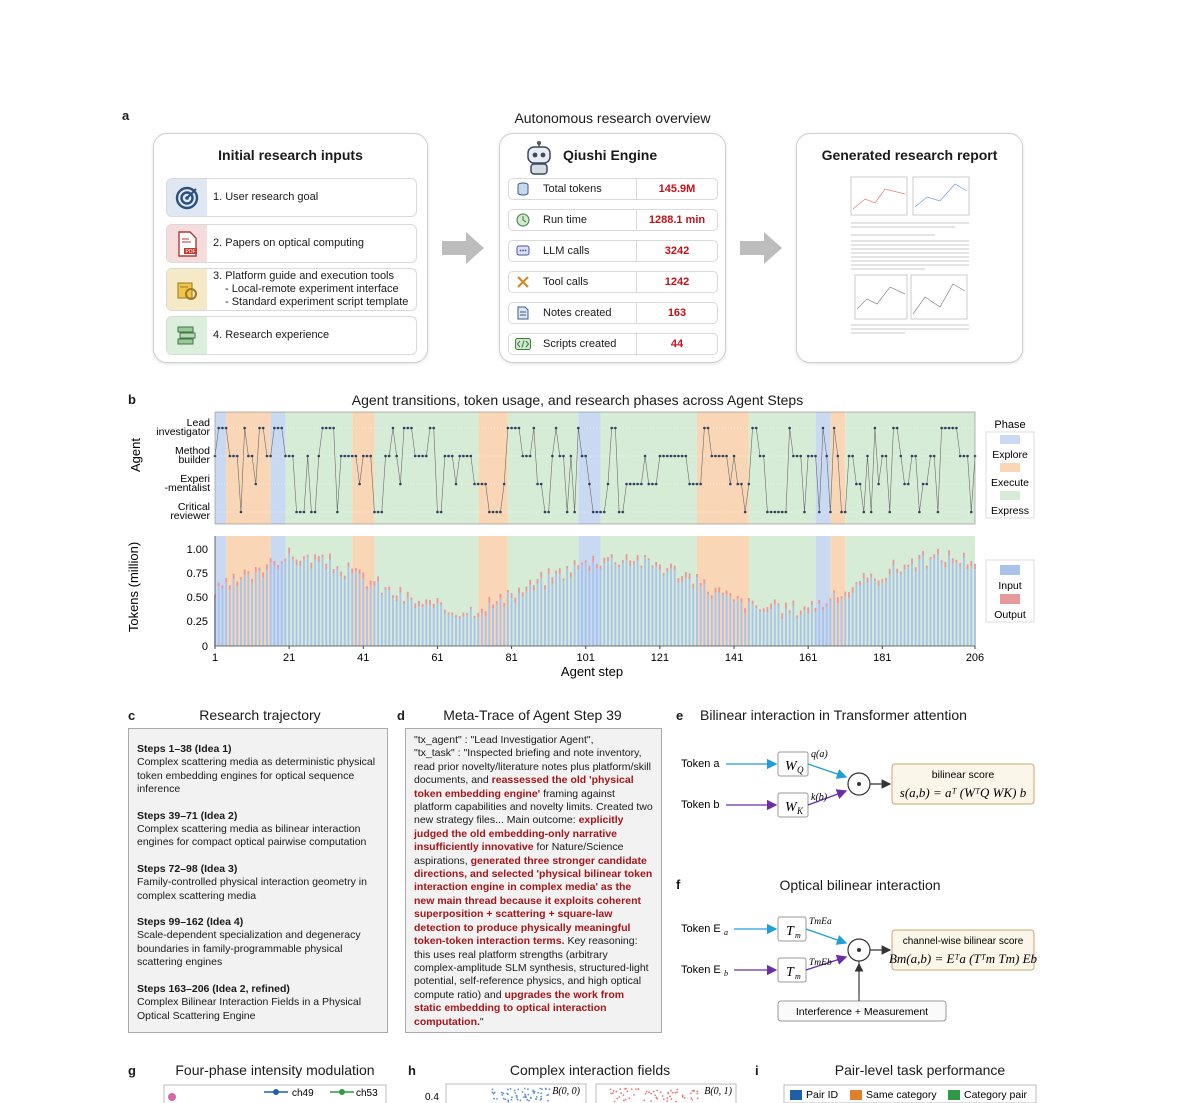 The image size is (1200, 1103). What do you see at coordinates (194, 507) in the screenshot?
I see `agent-label: Critical` at bounding box center [194, 507].